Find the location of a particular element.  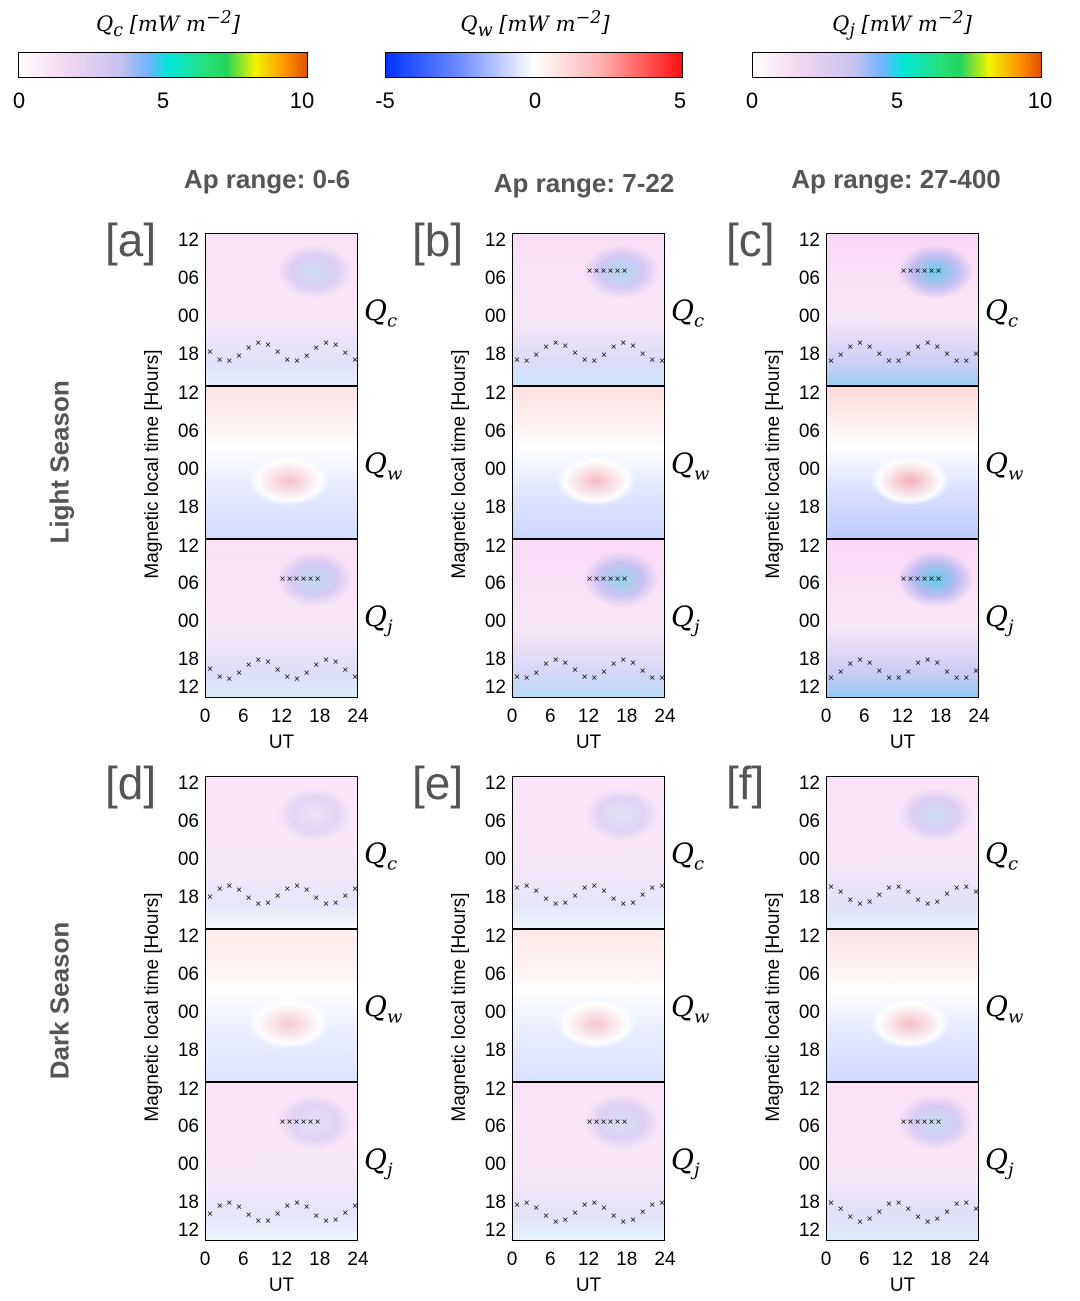

quantity-subscript: w is located at coordinates (701, 474).